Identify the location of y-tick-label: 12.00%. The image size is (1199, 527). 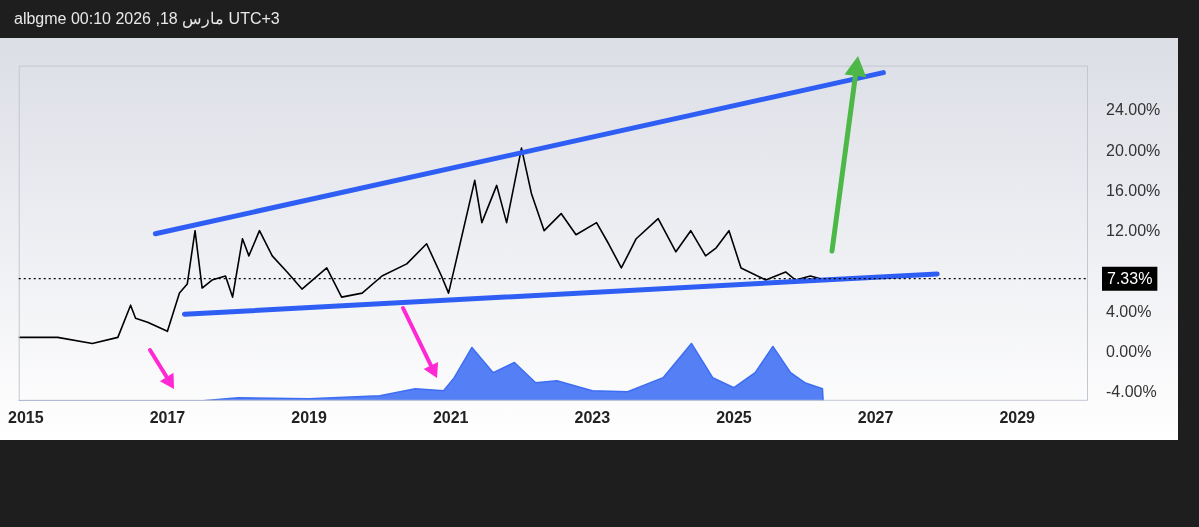
(1133, 231).